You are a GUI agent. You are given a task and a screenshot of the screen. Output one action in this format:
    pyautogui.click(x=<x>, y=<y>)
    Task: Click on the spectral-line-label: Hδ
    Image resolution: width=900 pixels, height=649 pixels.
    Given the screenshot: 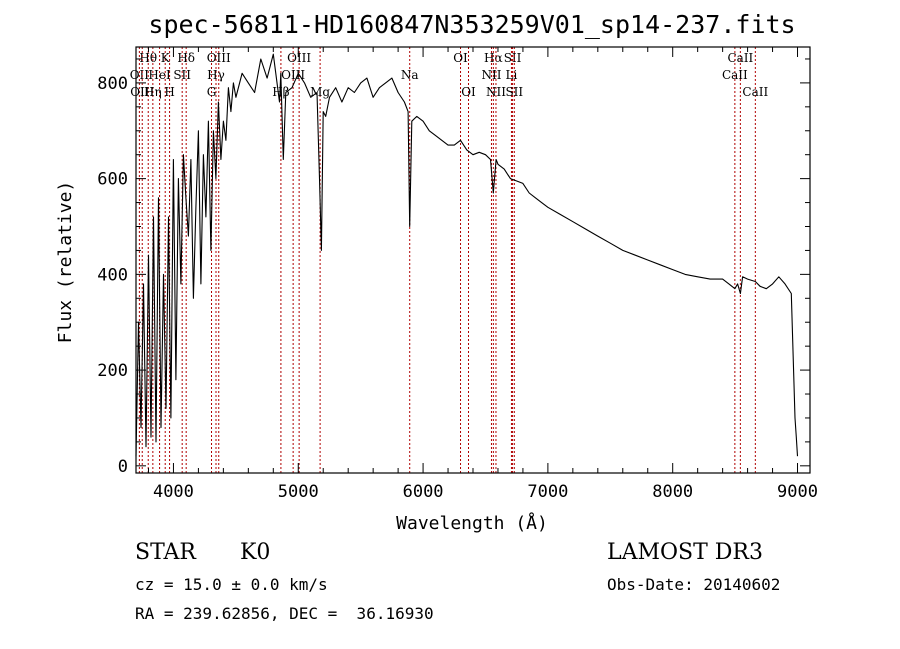 What is the action you would take?
    pyautogui.click(x=186, y=58)
    